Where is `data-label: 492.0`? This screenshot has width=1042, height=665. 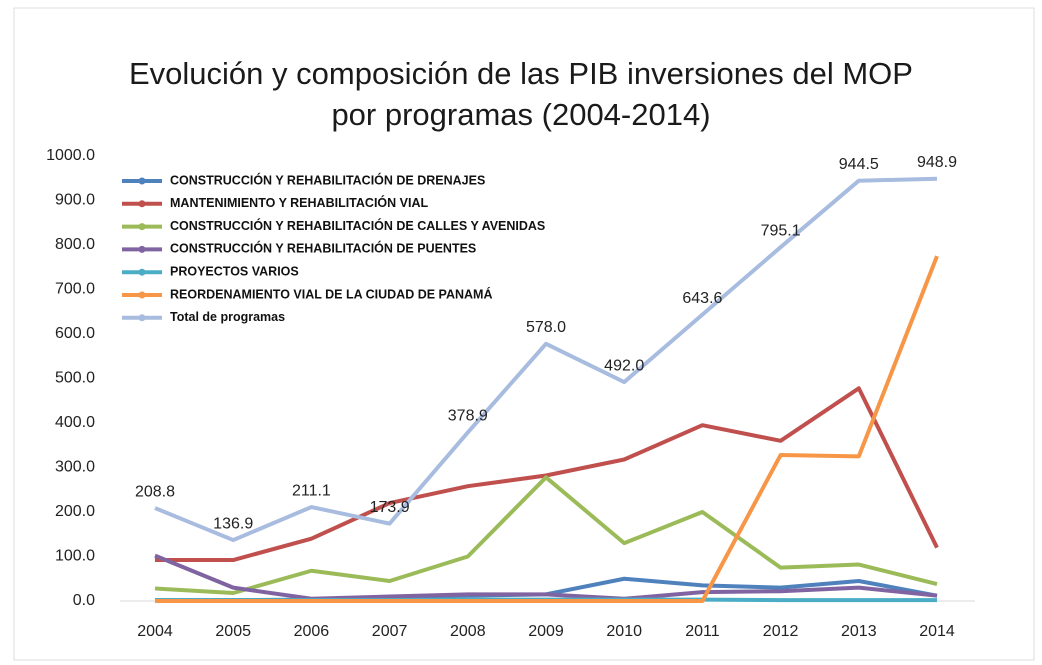 data-label: 492.0 is located at coordinates (624, 365).